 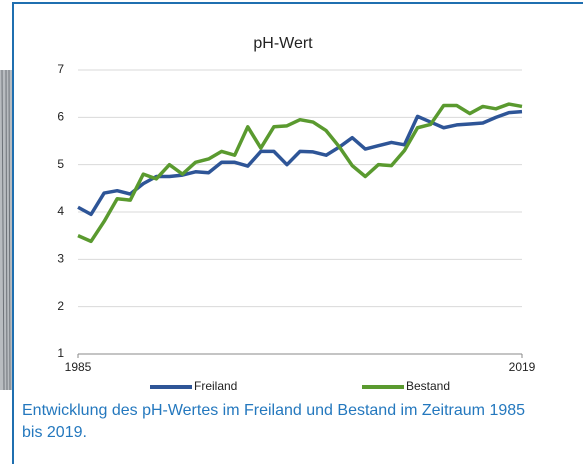 What do you see at coordinates (60, 164) in the screenshot?
I see `y-tick-label: 5` at bounding box center [60, 164].